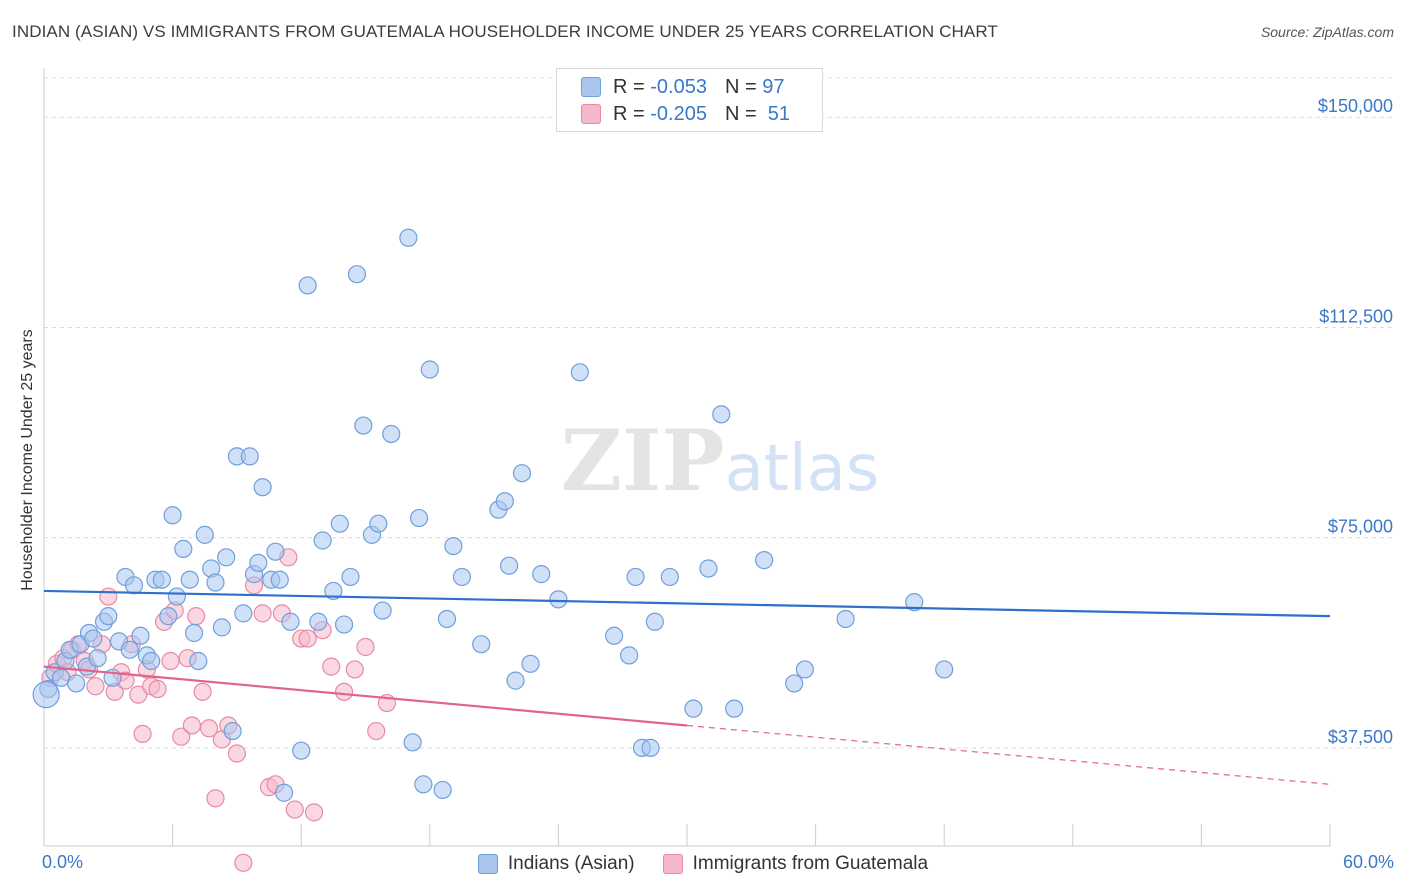  I want to click on y-tick-label: $112,500, so click(1356, 316).